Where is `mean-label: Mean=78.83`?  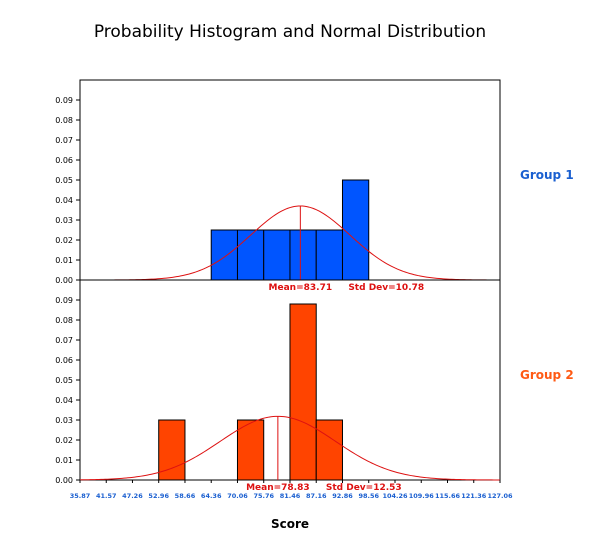 mean-label: Mean=78.83 is located at coordinates (278, 488).